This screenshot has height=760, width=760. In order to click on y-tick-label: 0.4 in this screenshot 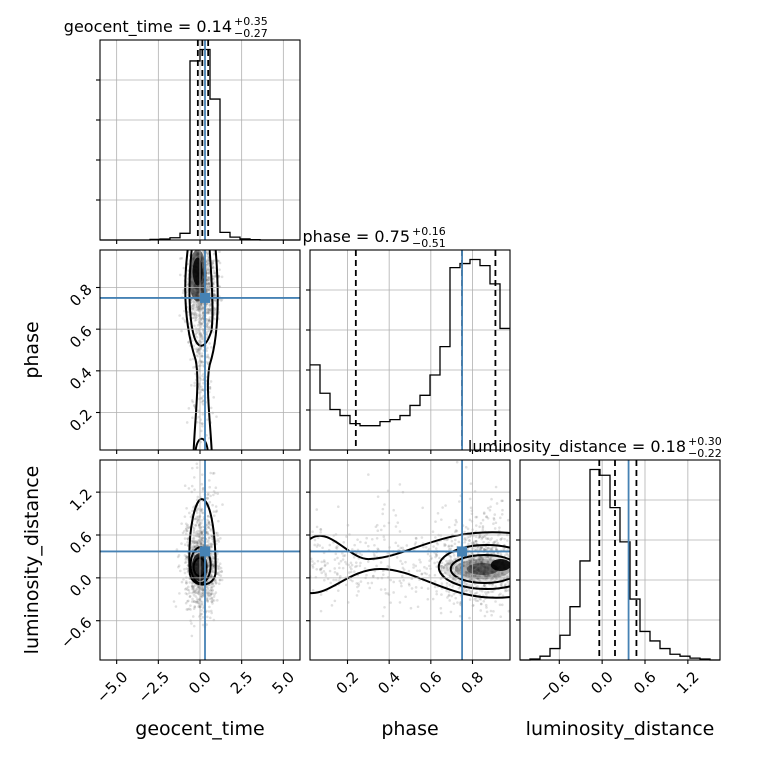, I will do `click(81, 379)`.